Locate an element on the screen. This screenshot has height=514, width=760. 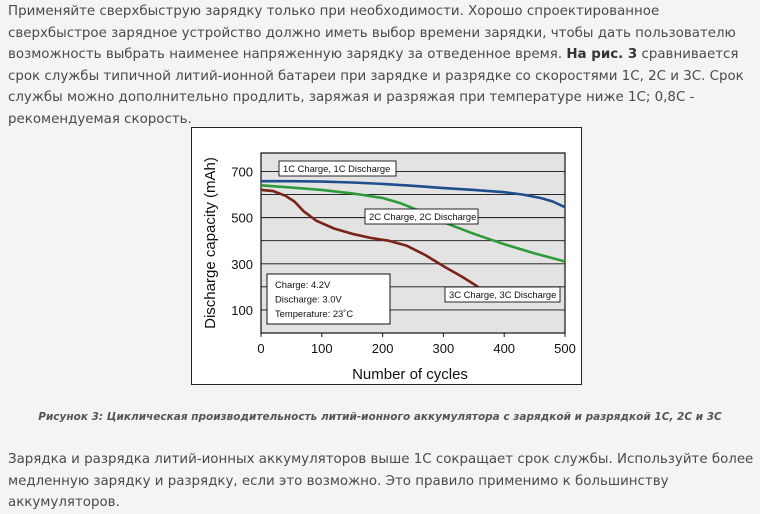
series-label-1: 1C Charge, 1C Discharge is located at coordinates (336, 168).